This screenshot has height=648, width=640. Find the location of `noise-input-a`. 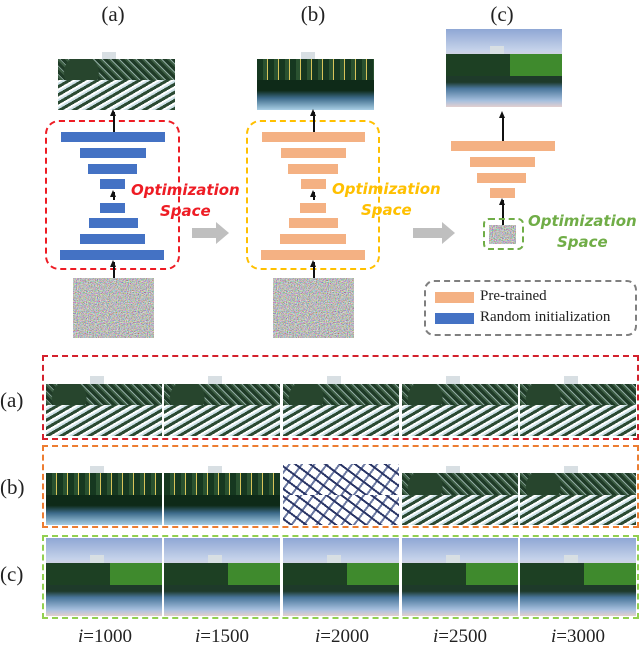

noise-input-a is located at coordinates (113, 308).